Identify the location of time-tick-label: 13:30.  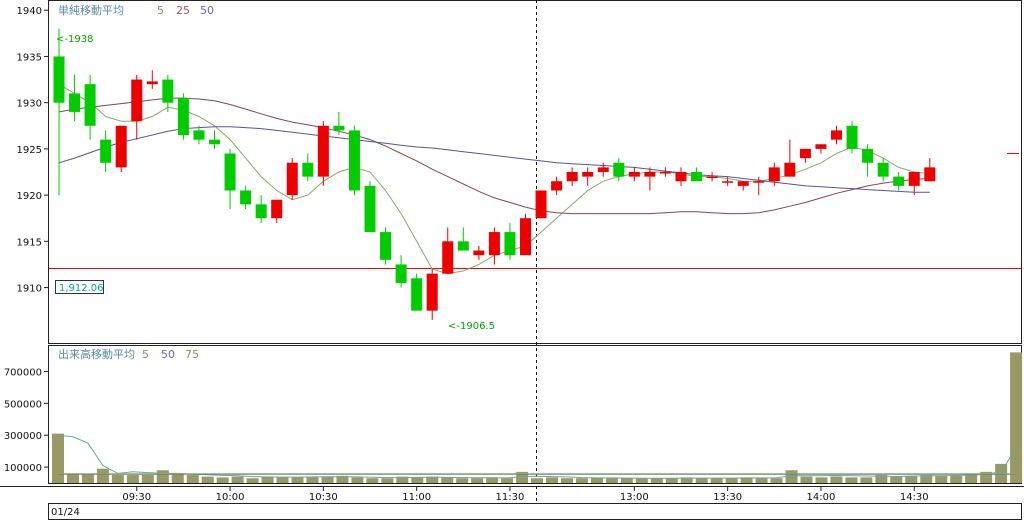
(727, 497).